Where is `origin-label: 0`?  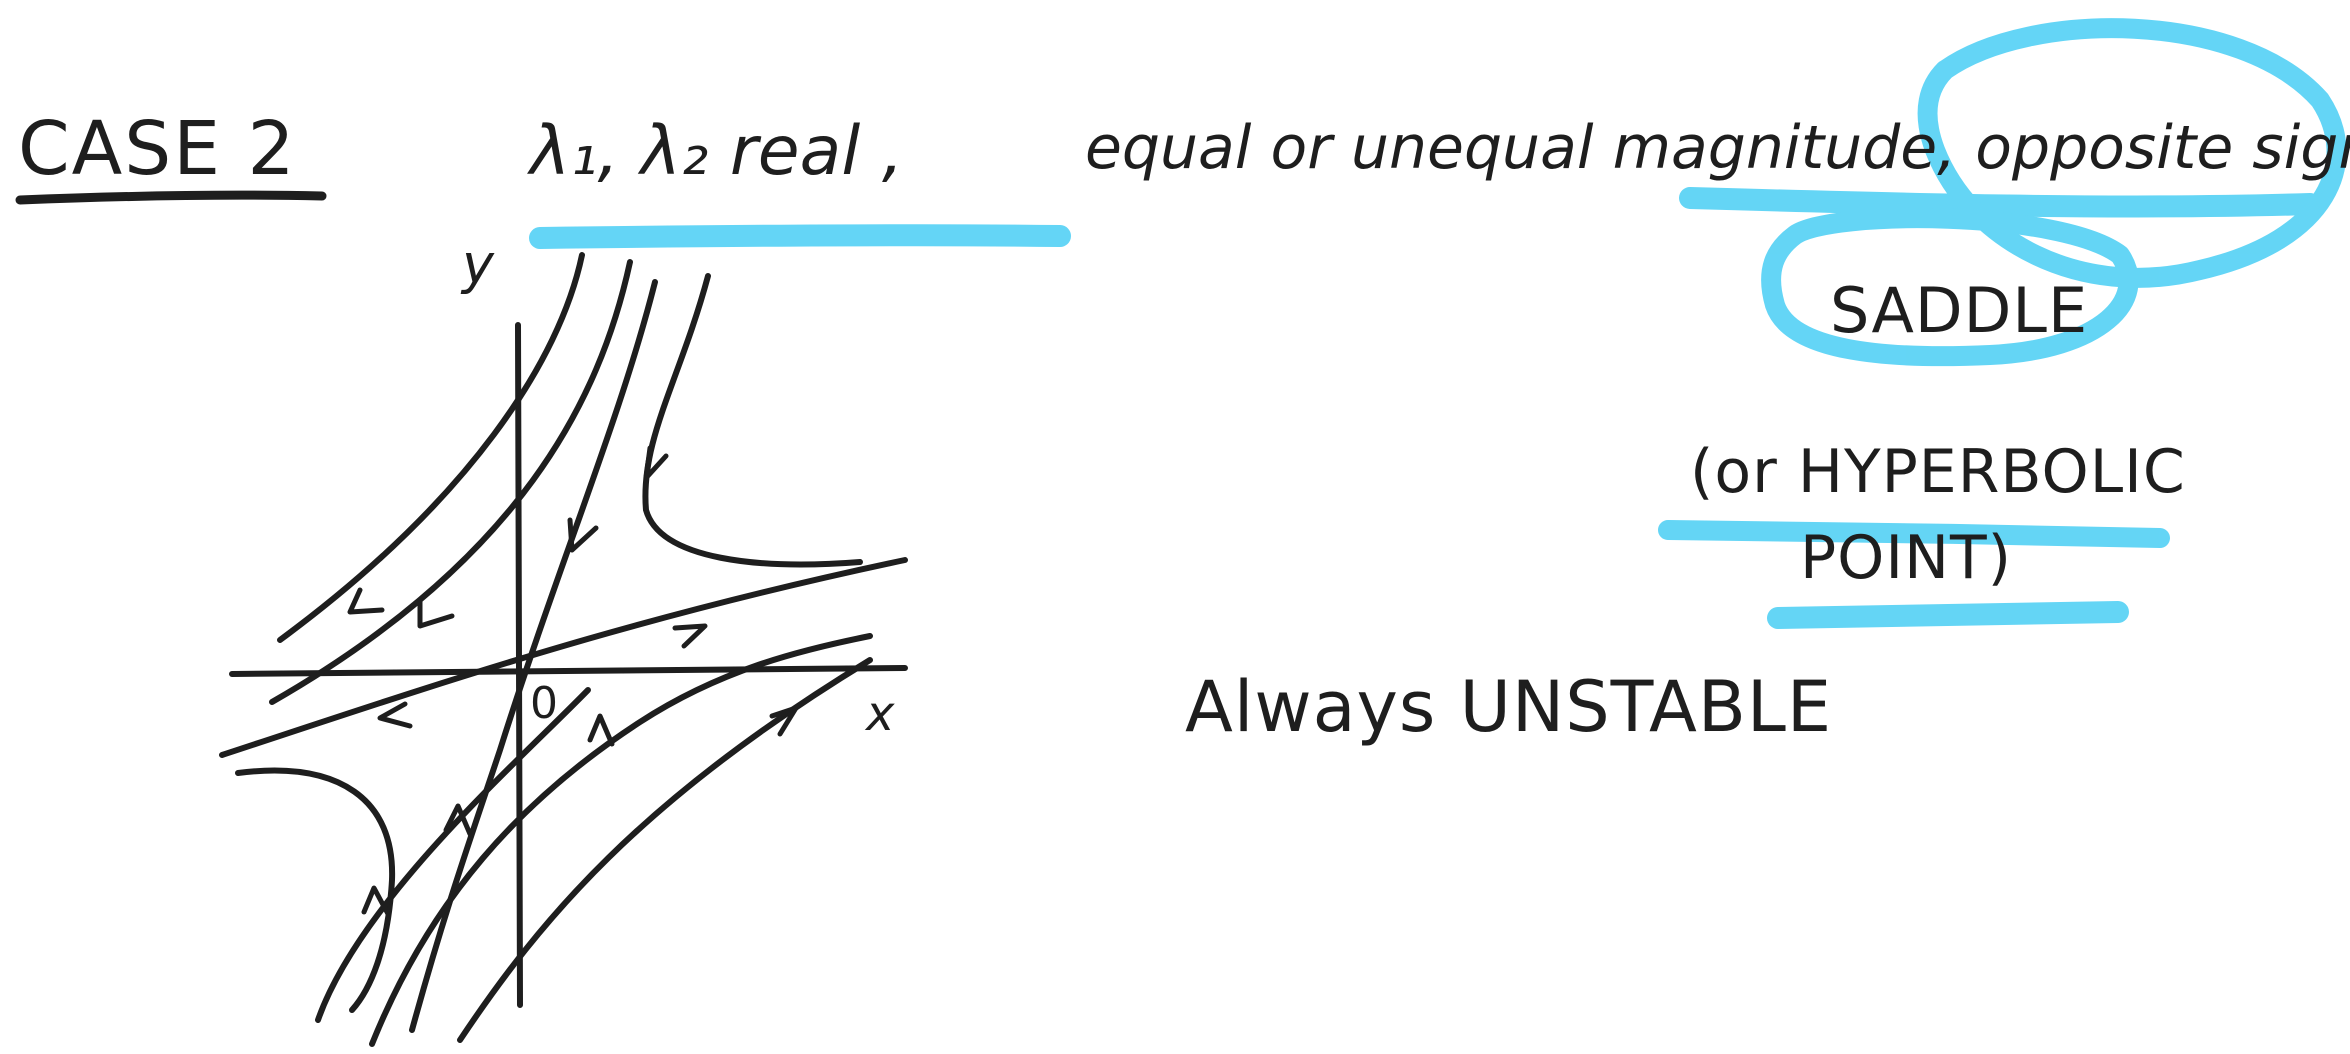 origin-label: 0 is located at coordinates (544, 703).